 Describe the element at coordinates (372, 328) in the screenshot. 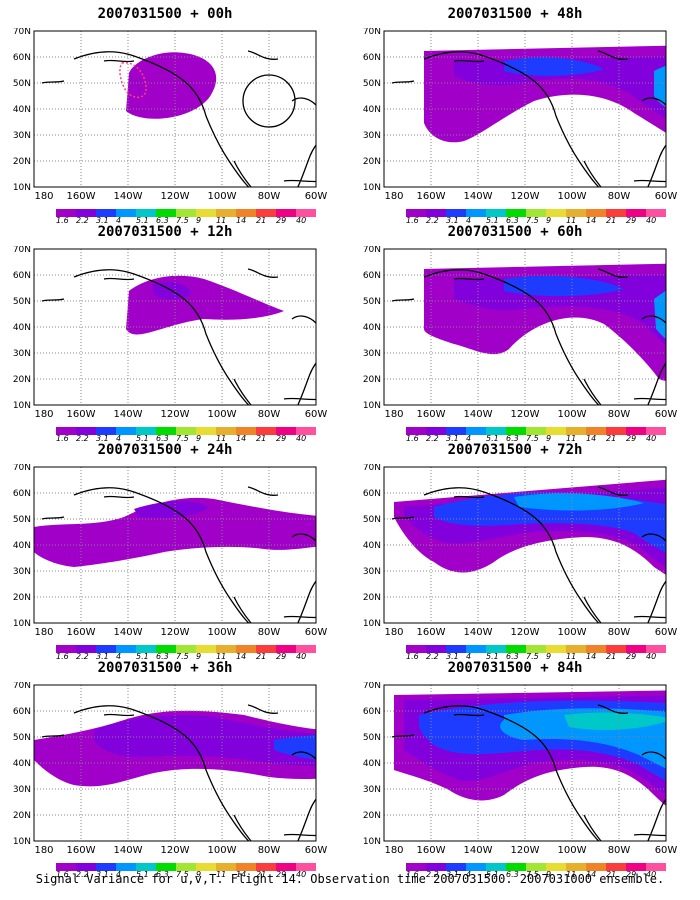

I see `lat-tick-label: 40N` at that location.